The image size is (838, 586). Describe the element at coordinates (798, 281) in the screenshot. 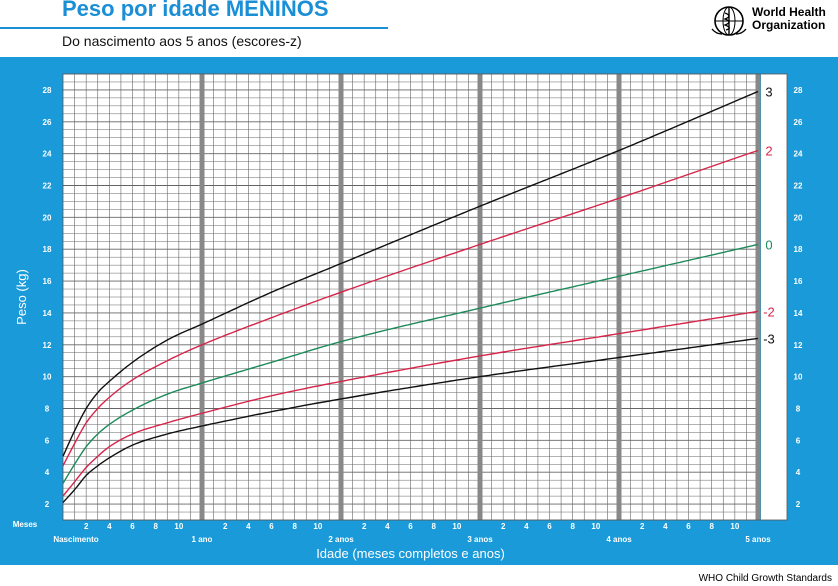

I see `y-tick-label-right: 16` at that location.